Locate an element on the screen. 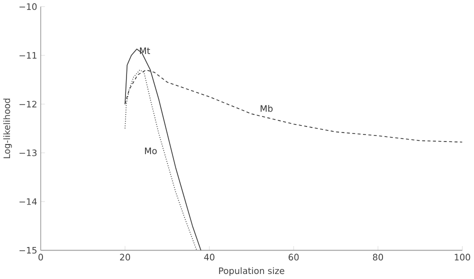 The image size is (474, 279). y-tick-label: −12 is located at coordinates (28, 104).